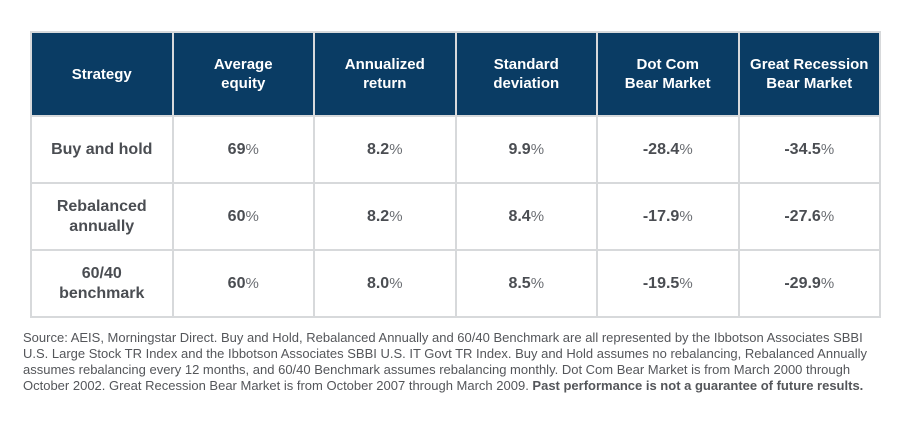 The width and height of the screenshot is (909, 437). I want to click on table-cell: 8.5%, so click(526, 283).